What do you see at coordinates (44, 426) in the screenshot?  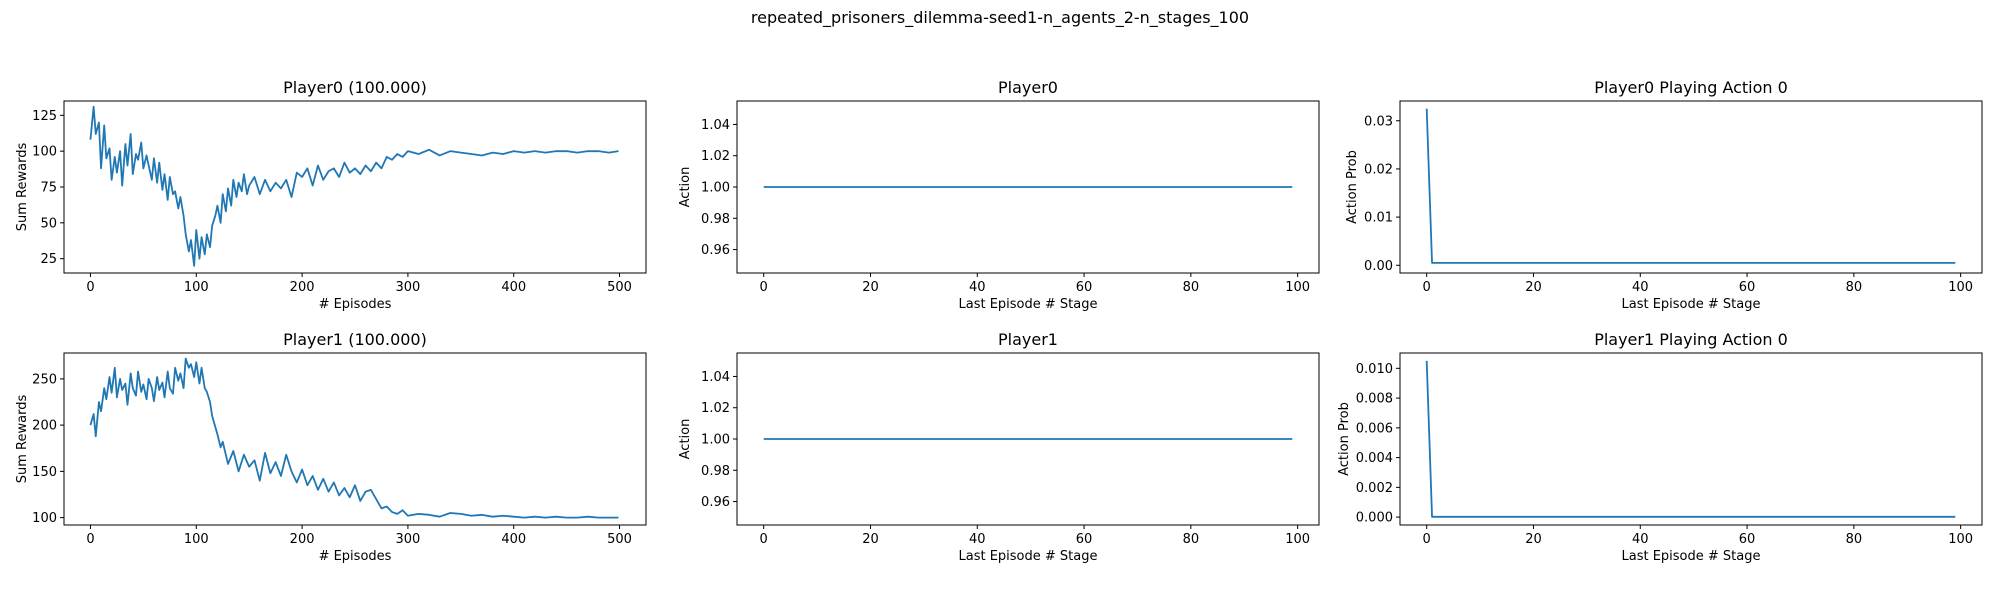 I see `y-tick-label: 200` at bounding box center [44, 426].